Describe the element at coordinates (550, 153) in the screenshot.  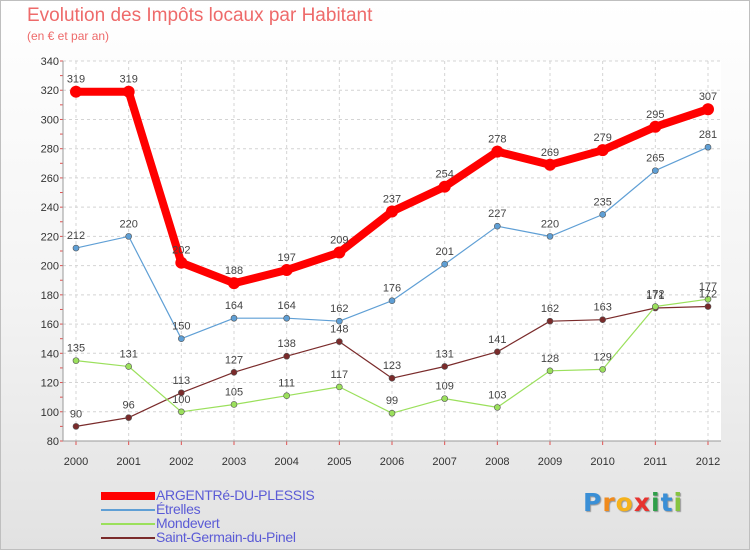
I see `data-label: 269` at that location.